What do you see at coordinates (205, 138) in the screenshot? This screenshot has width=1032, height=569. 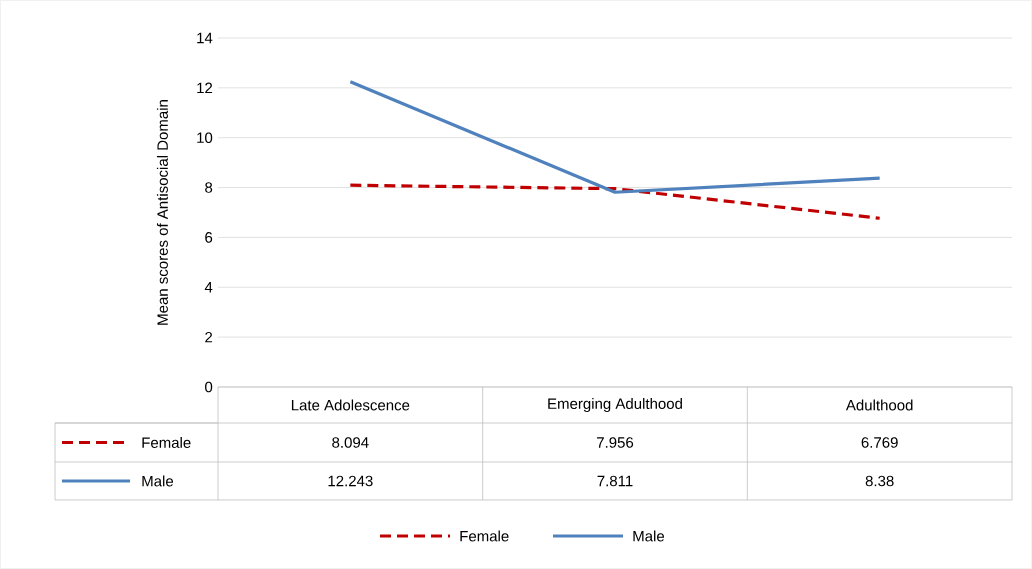 I see `y-tick-label: 10` at bounding box center [205, 138].